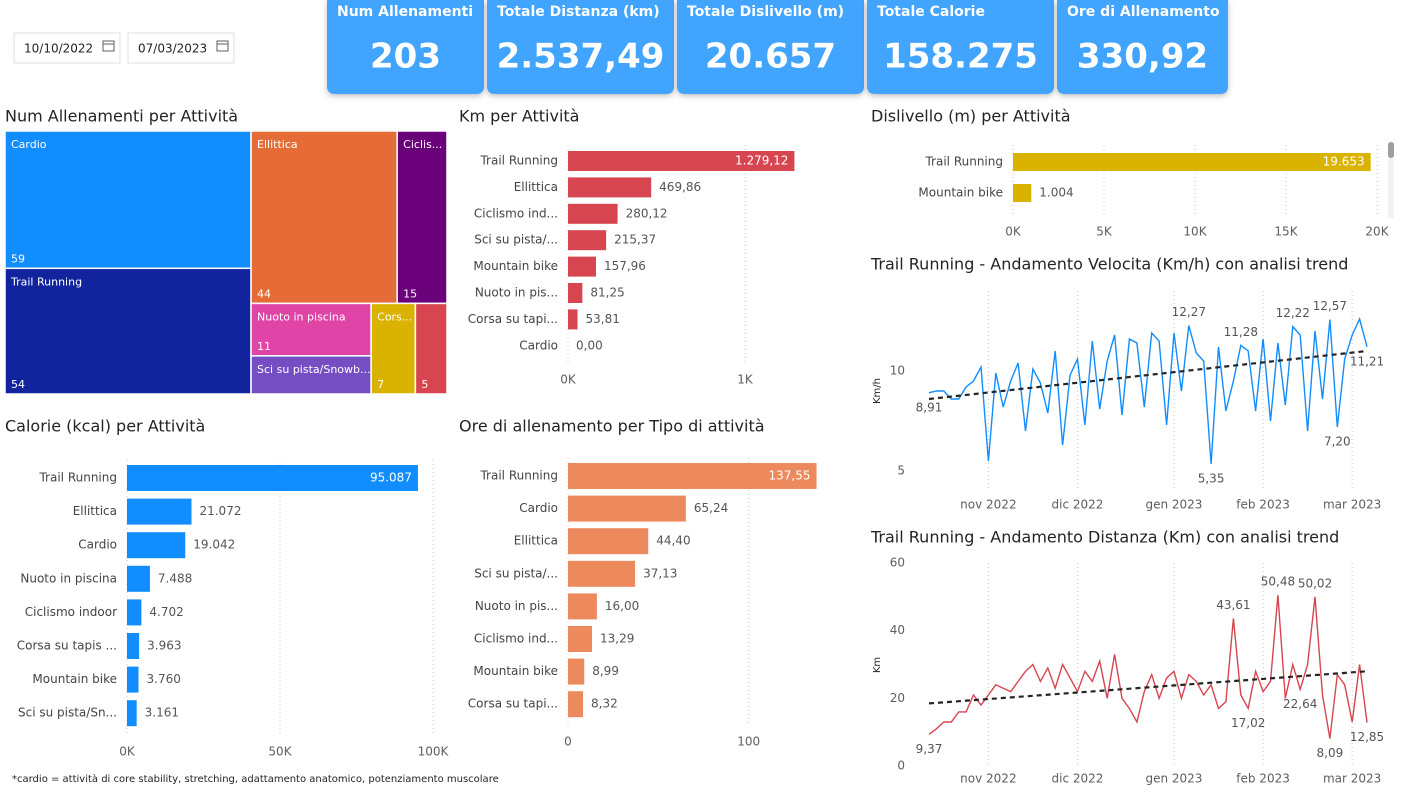 This screenshot has height=797, width=1404. Describe the element at coordinates (1263, 505) in the screenshot. I see `x-tick-label: feb 2023` at that location.